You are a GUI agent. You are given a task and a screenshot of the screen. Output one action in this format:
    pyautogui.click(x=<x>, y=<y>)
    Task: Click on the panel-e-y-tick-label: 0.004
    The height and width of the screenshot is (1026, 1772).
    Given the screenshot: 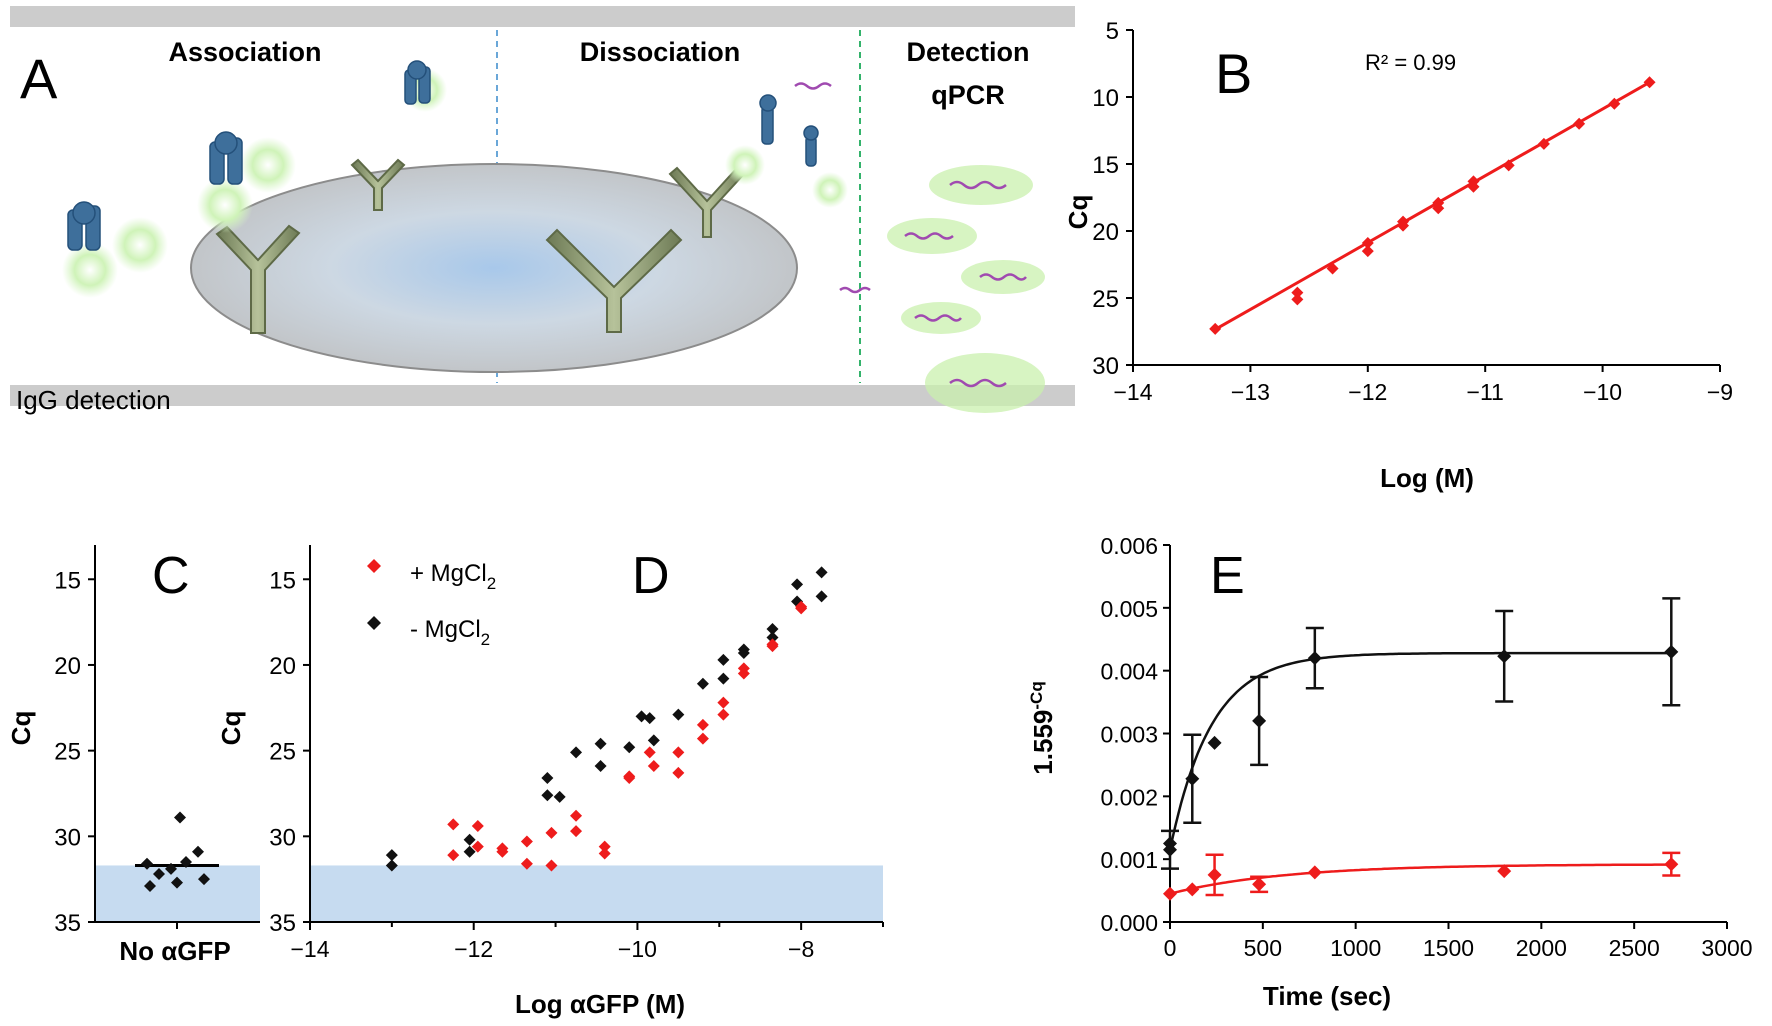 What is the action you would take?
    pyautogui.click(x=1129, y=672)
    